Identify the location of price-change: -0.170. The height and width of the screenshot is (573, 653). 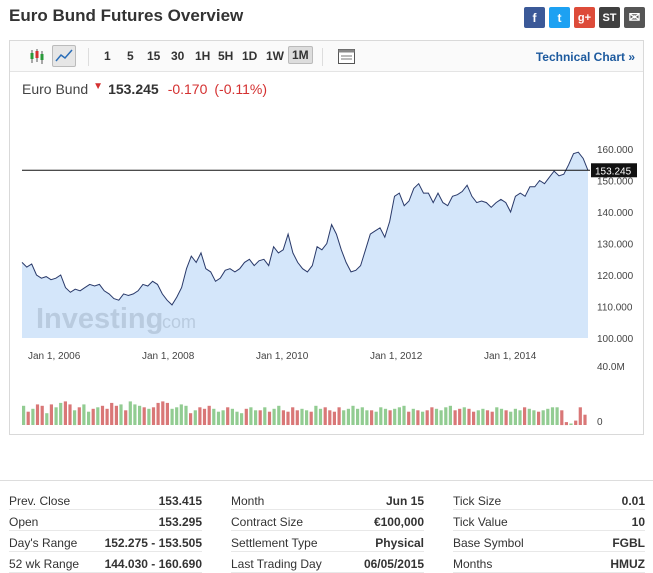
(187, 89).